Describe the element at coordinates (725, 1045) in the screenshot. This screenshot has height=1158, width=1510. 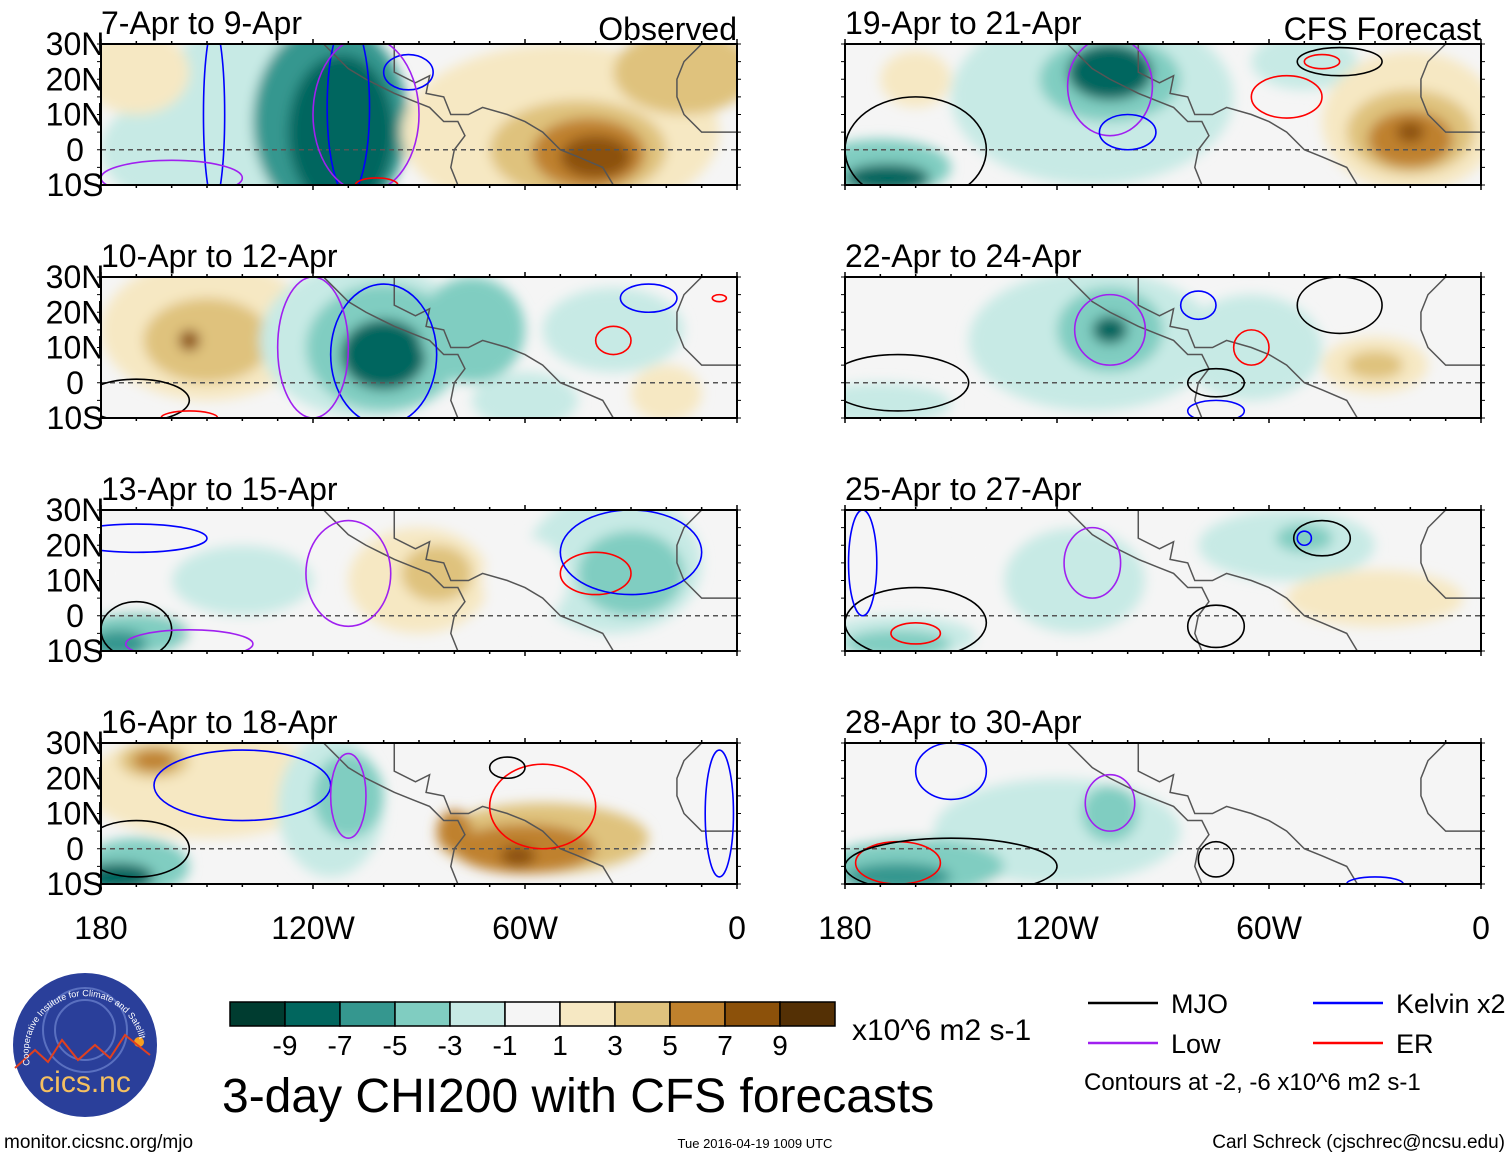
I see `colorbar-label: 7` at that location.